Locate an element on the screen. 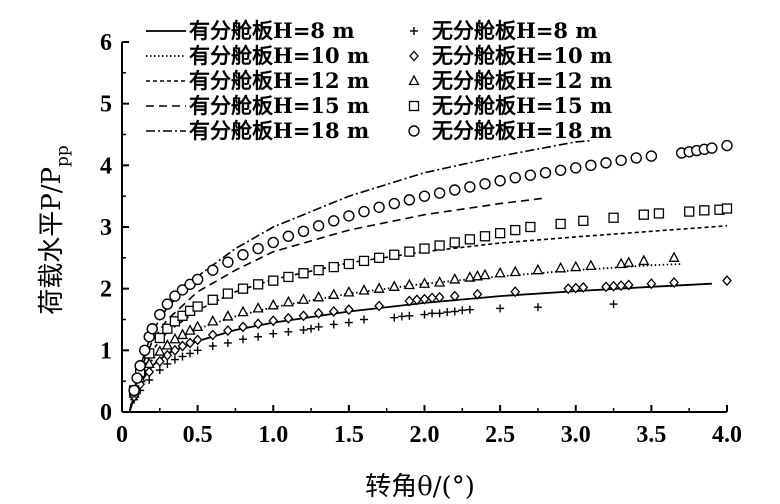  y-tick-label: 1 is located at coordinates (106, 351).